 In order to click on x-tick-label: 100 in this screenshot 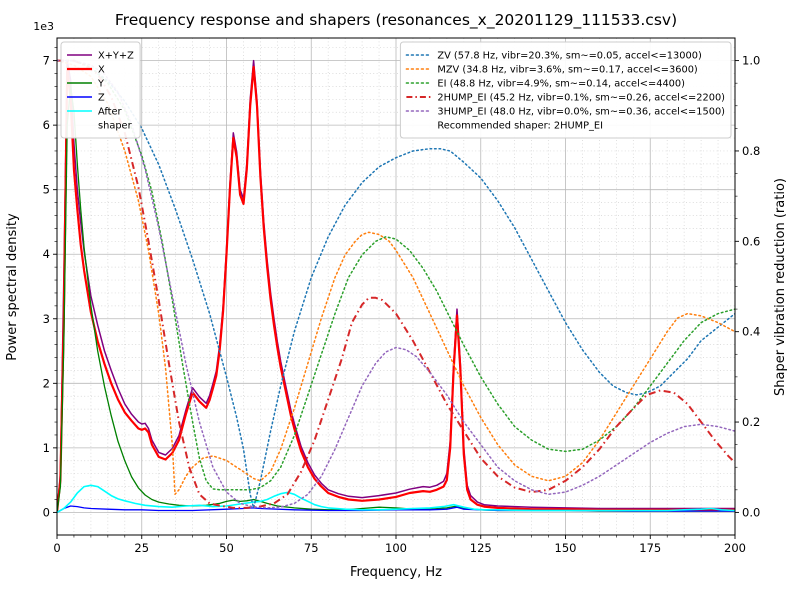, I will do `click(396, 548)`.